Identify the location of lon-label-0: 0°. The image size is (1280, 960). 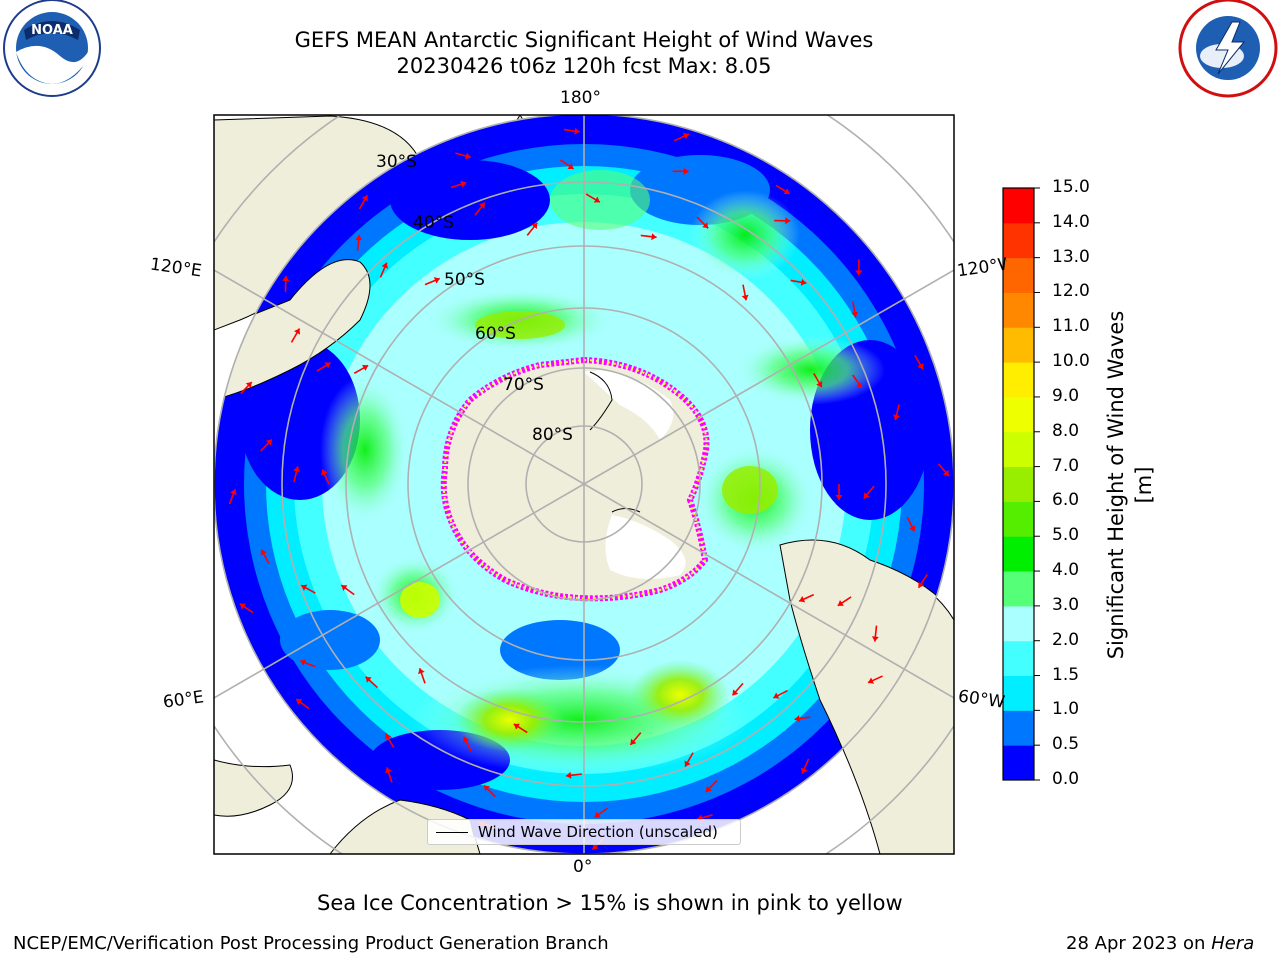
(583, 867).